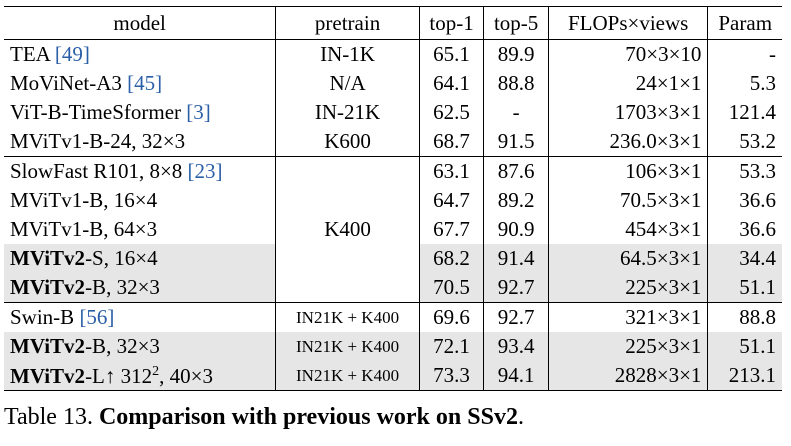 This screenshot has width=791, height=446. I want to click on flops-cell: 454×3×1, so click(628, 229).